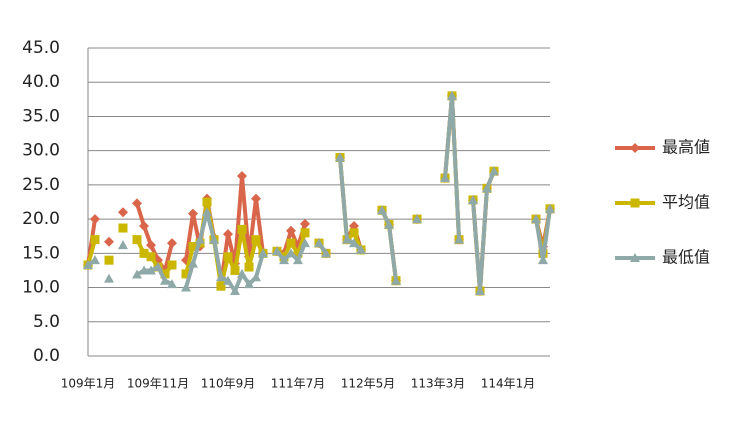 This screenshot has height=425, width=740. What do you see at coordinates (88, 384) in the screenshot?
I see `x-tick-label: 109年1月` at bounding box center [88, 384].